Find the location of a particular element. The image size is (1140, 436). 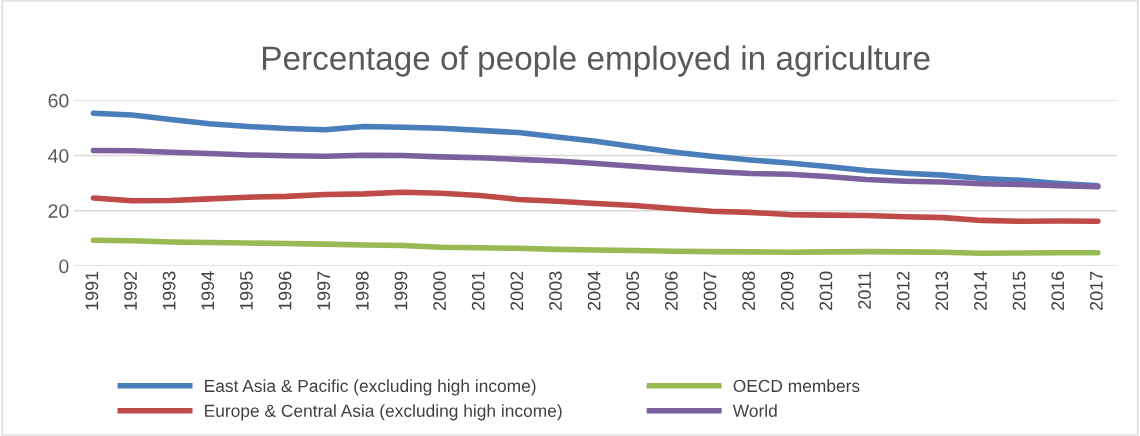

x-tick-label: 2015 is located at coordinates (1019, 291).